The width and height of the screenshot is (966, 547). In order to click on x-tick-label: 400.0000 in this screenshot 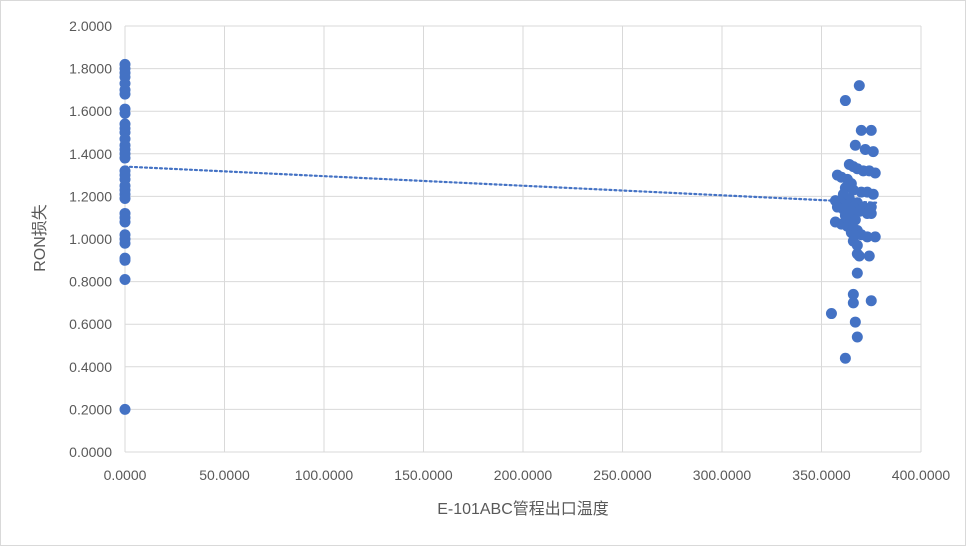, I will do `click(921, 475)`.